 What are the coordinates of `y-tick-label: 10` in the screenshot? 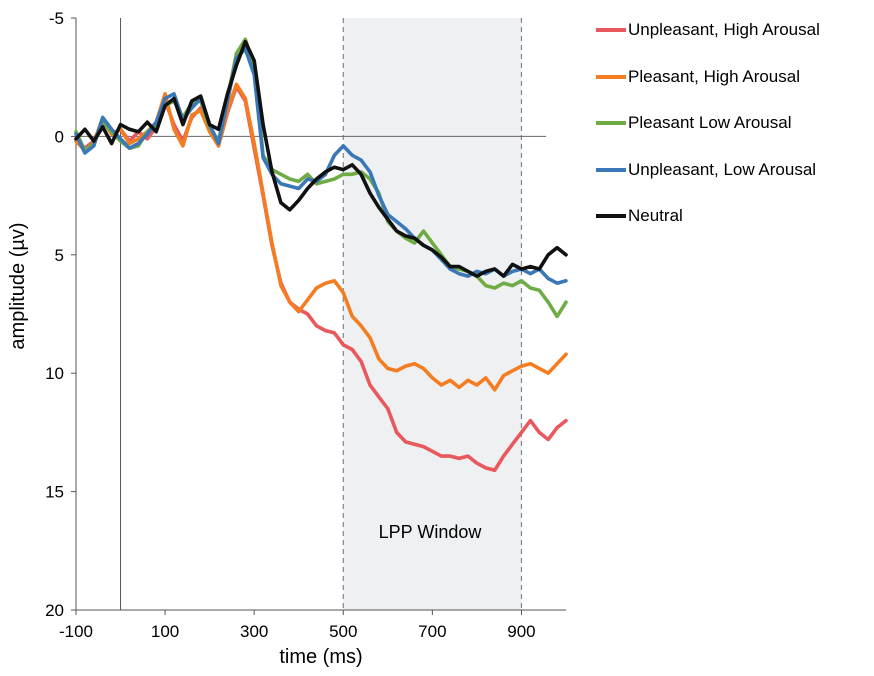 It's located at (54, 373).